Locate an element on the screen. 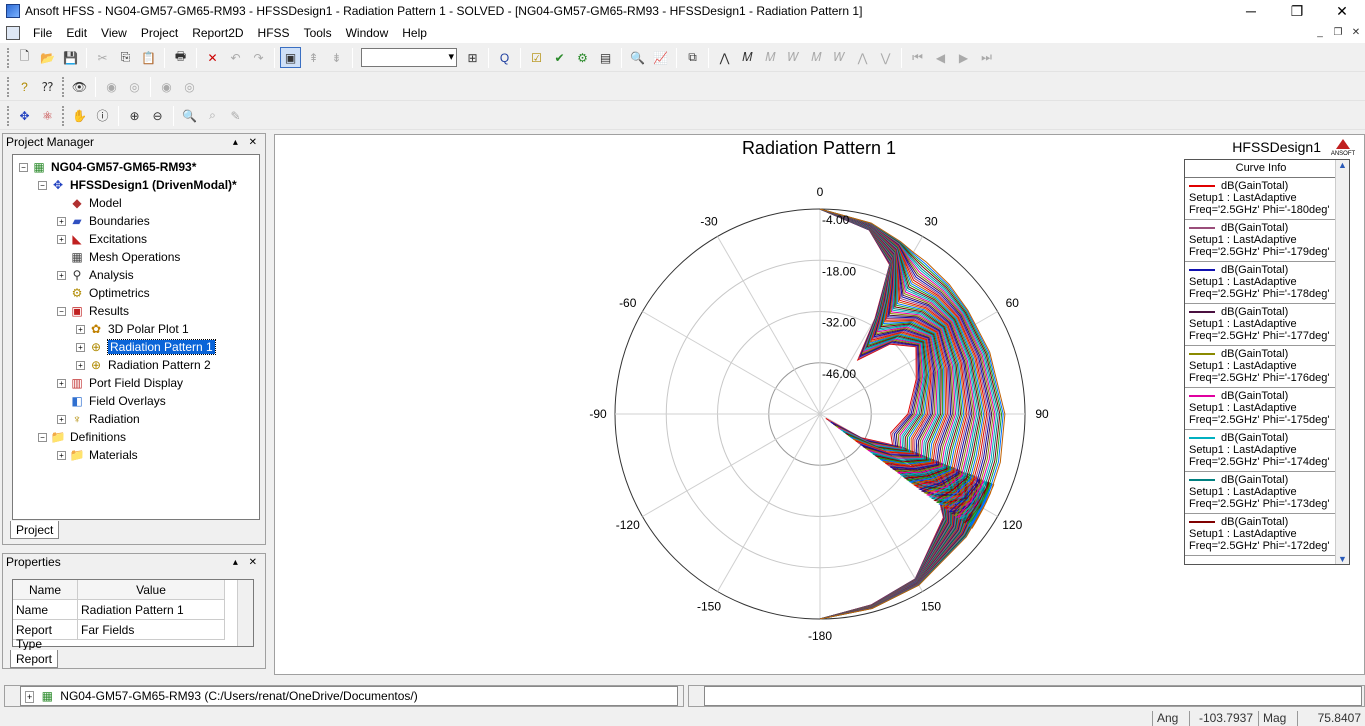 This screenshot has width=1365, height=726. view-icon-3: ◉ is located at coordinates (166, 86).